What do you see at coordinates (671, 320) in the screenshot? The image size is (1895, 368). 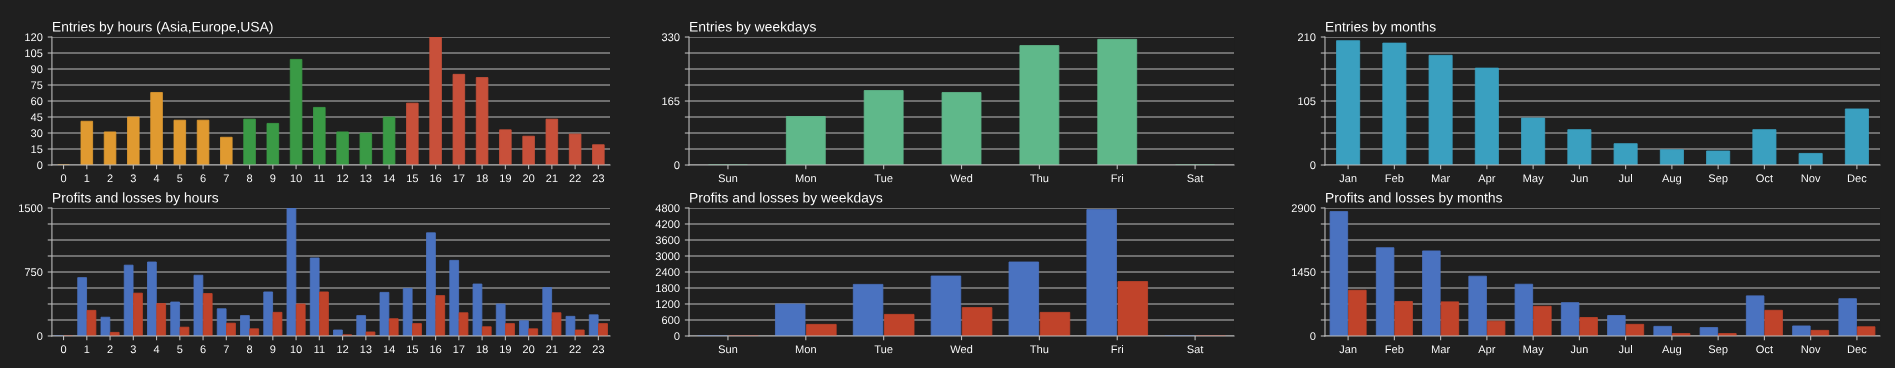 I see `y-tick-label: 600` at bounding box center [671, 320].